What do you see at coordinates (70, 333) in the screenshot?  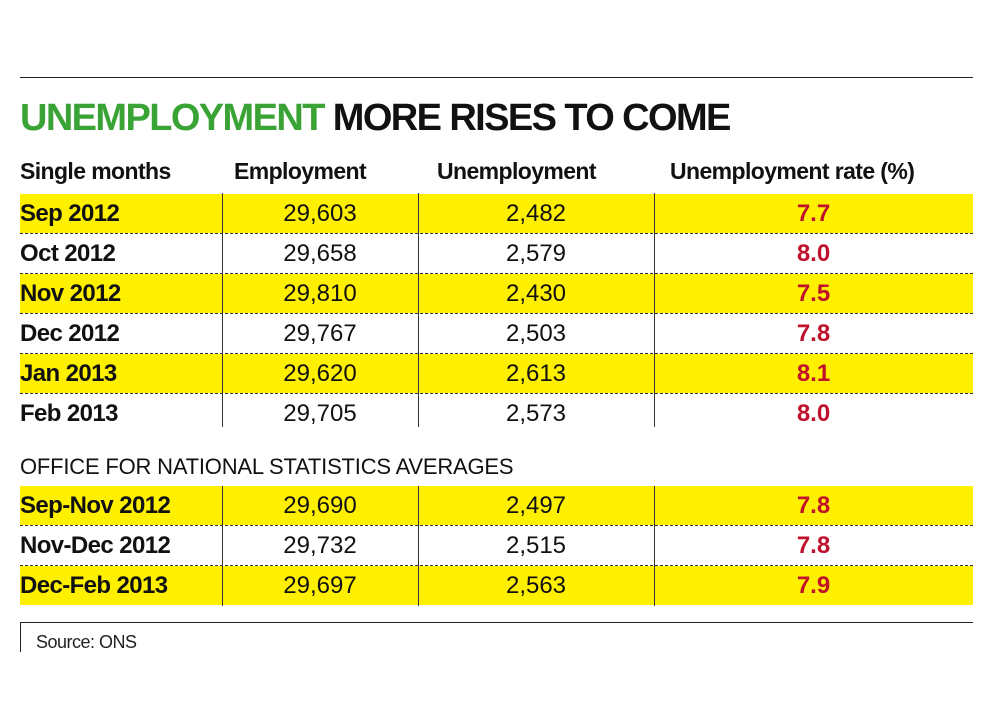 I see `period-cell: Dec 2012` at bounding box center [70, 333].